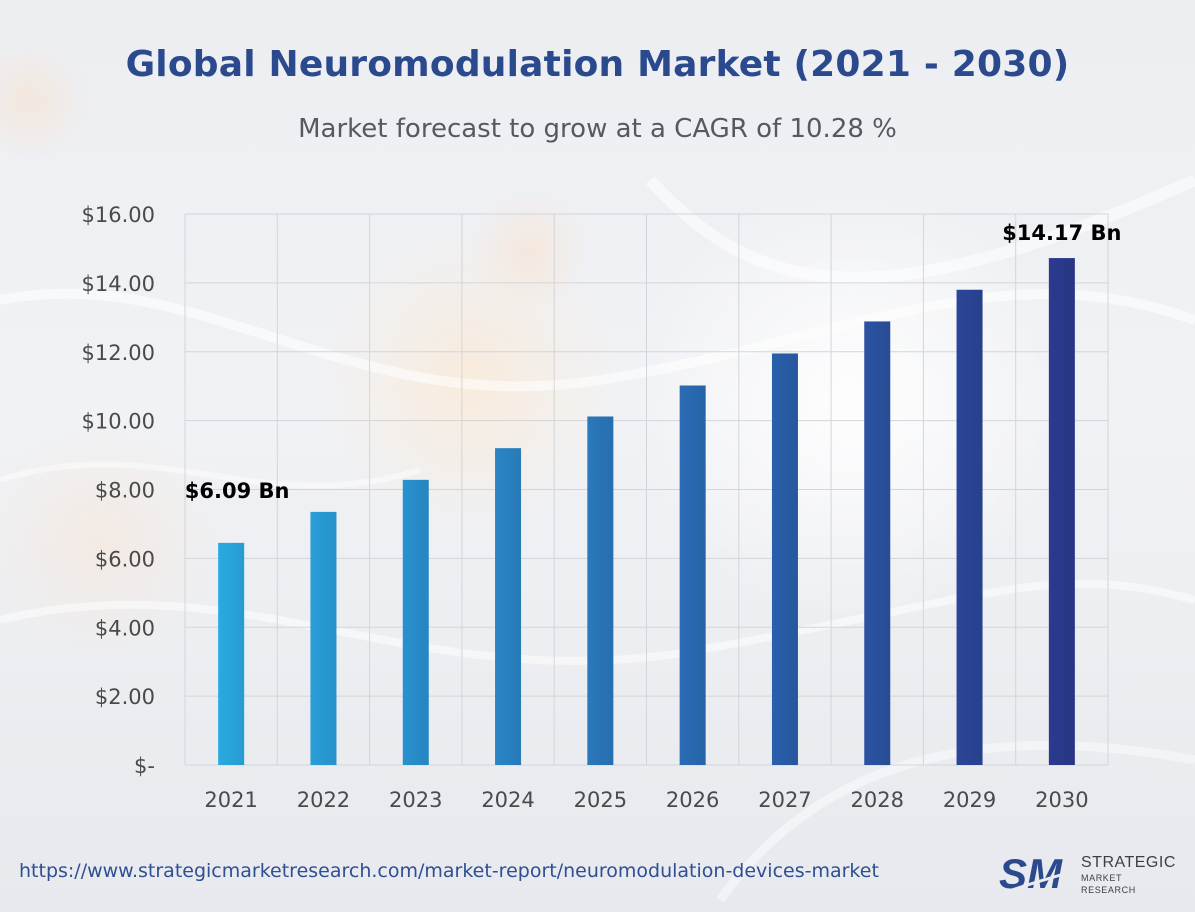 Image resolution: width=1195 pixels, height=912 pixels. I want to click on bar-shade-2024, so click(508, 606).